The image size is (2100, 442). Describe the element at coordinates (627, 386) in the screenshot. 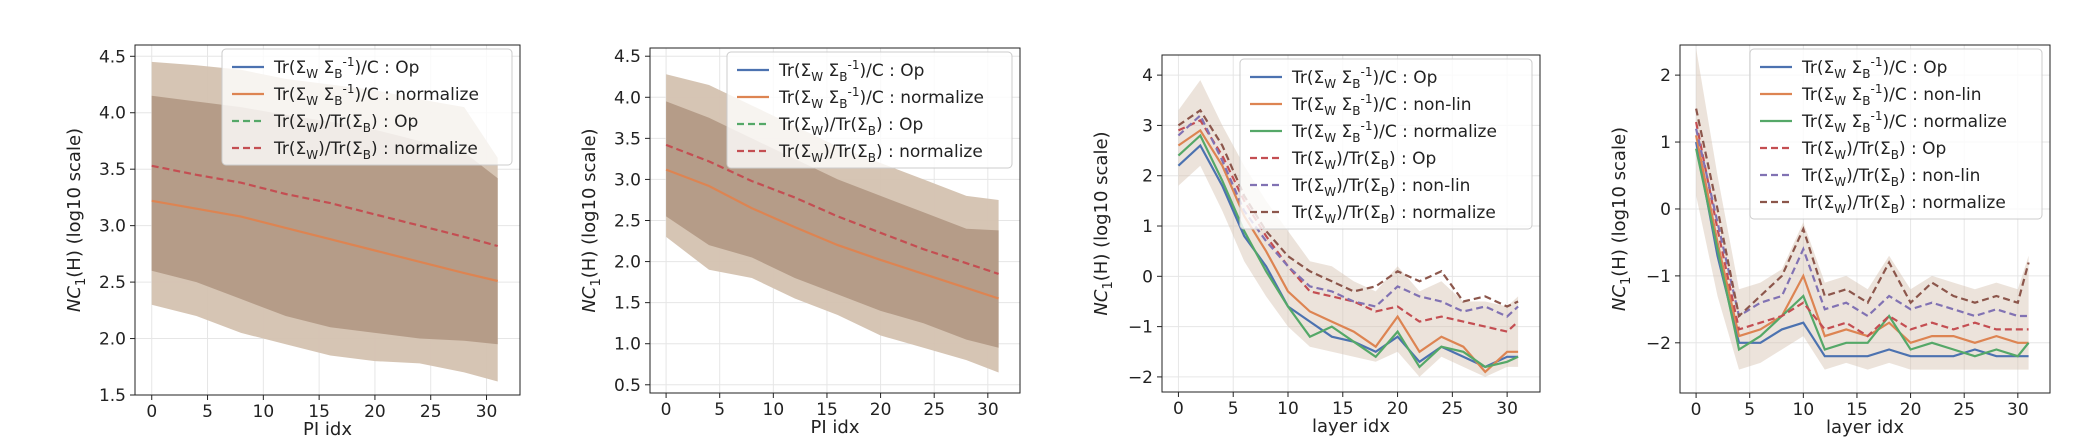

I see `y-tick-label: 0.5` at that location.